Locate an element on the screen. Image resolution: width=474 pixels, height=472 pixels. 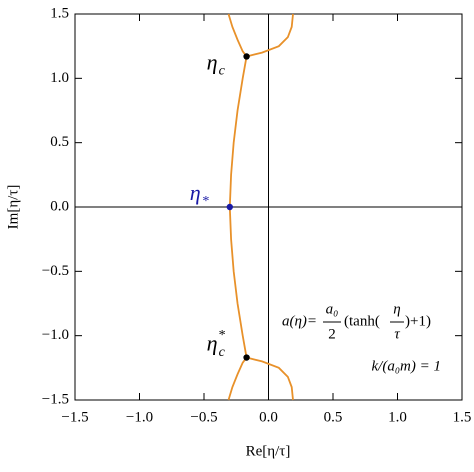
point-label-sup: * is located at coordinates (222, 335).